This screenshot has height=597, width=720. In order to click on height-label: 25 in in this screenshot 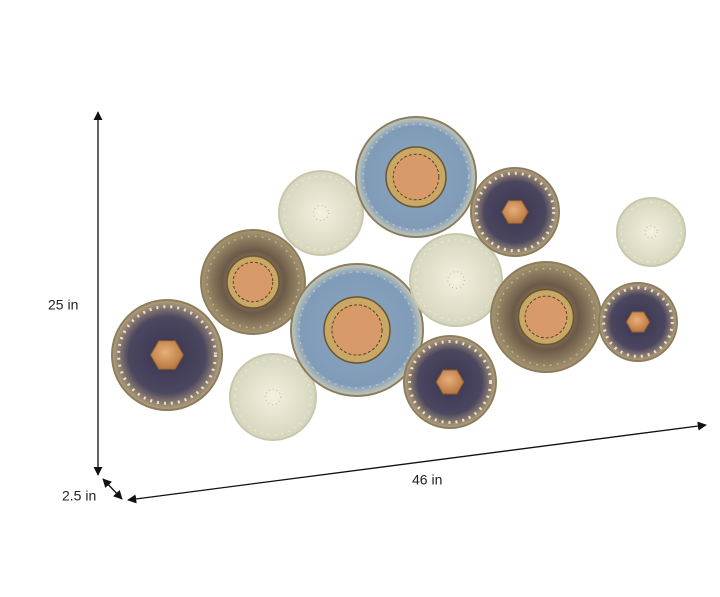, I will do `click(63, 305)`.